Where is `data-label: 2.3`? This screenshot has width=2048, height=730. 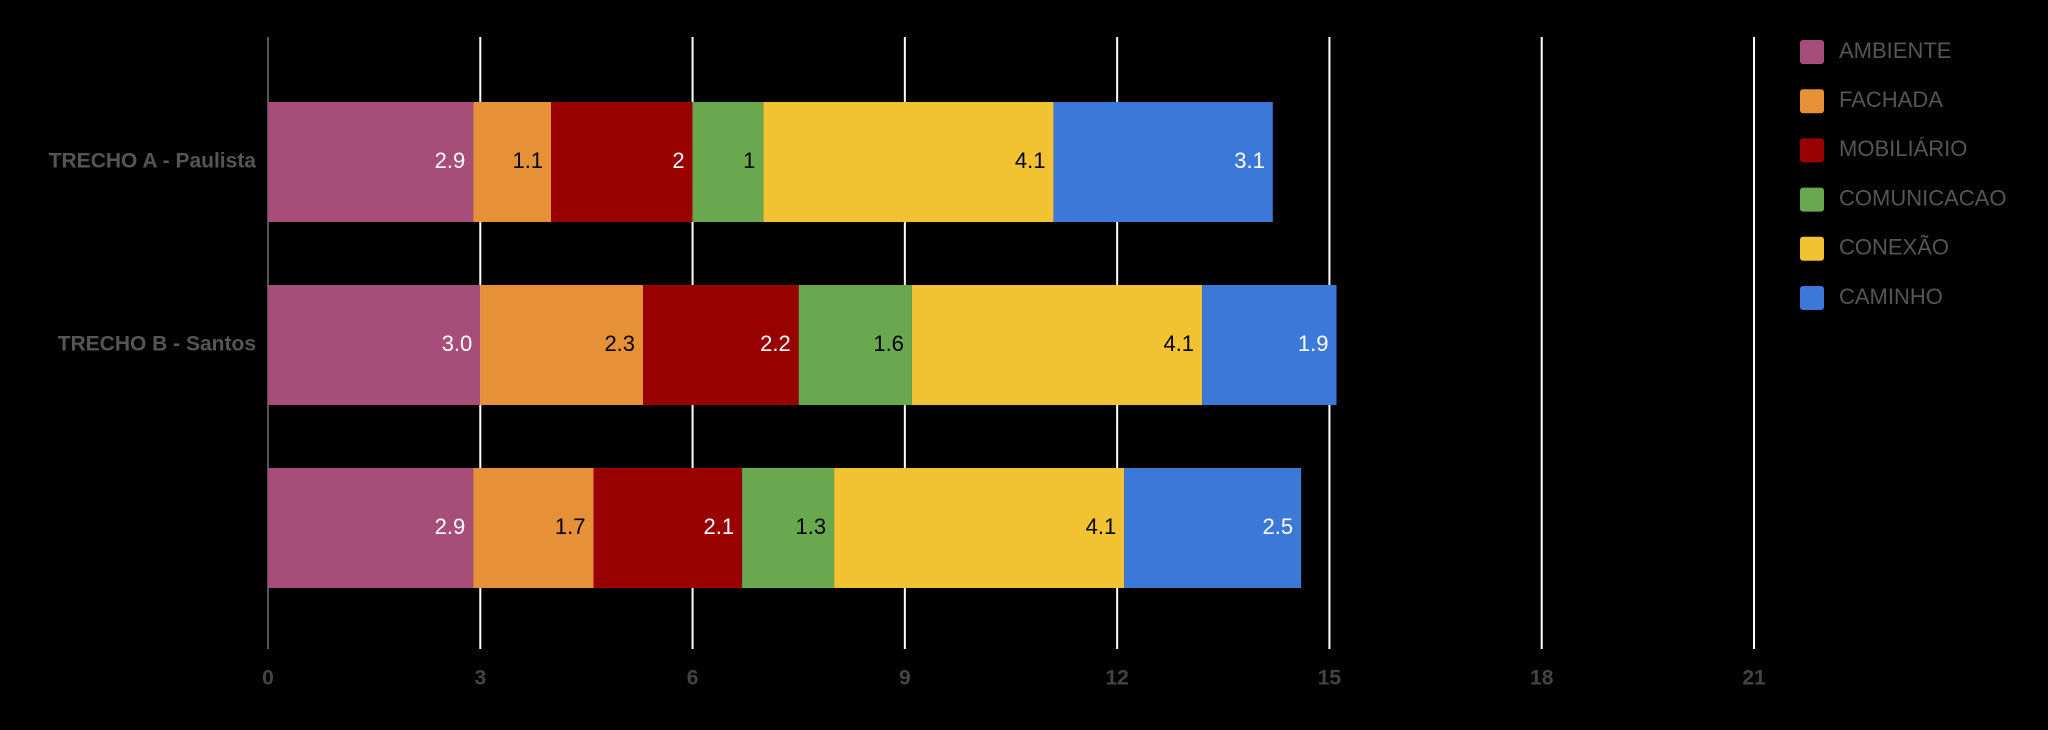 data-label: 2.3 is located at coordinates (619, 343).